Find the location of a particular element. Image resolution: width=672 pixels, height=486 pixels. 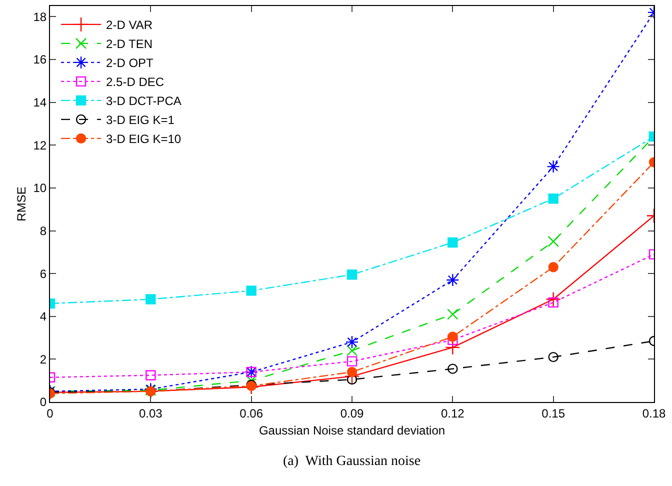

y-tick-label: 18 is located at coordinates (40, 17).